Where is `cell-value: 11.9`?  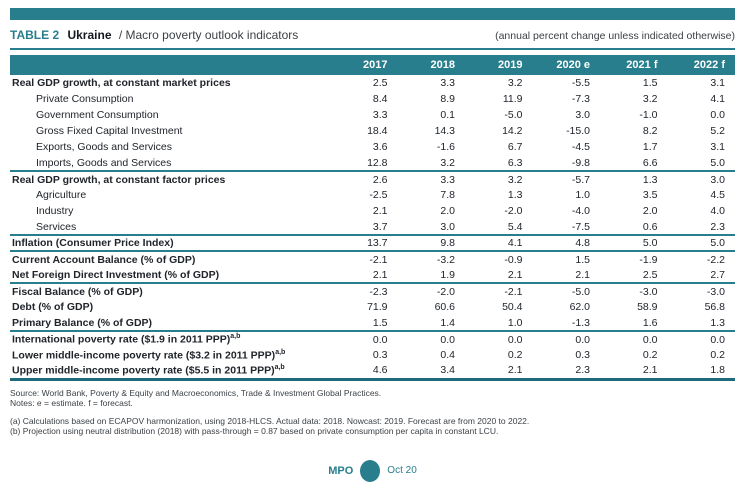
cell-value: 11.9 is located at coordinates (512, 99).